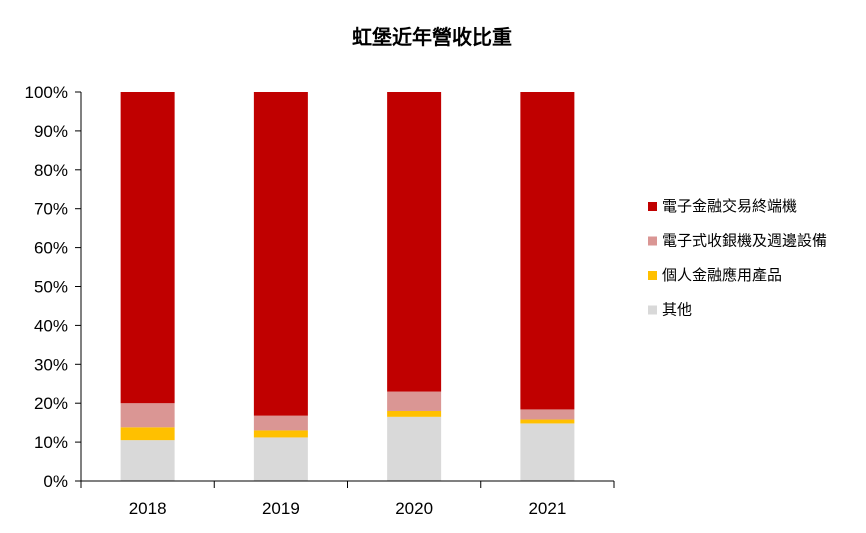 The width and height of the screenshot is (866, 533). Describe the element at coordinates (51, 131) in the screenshot. I see `y-tick-label: 90%` at that location.